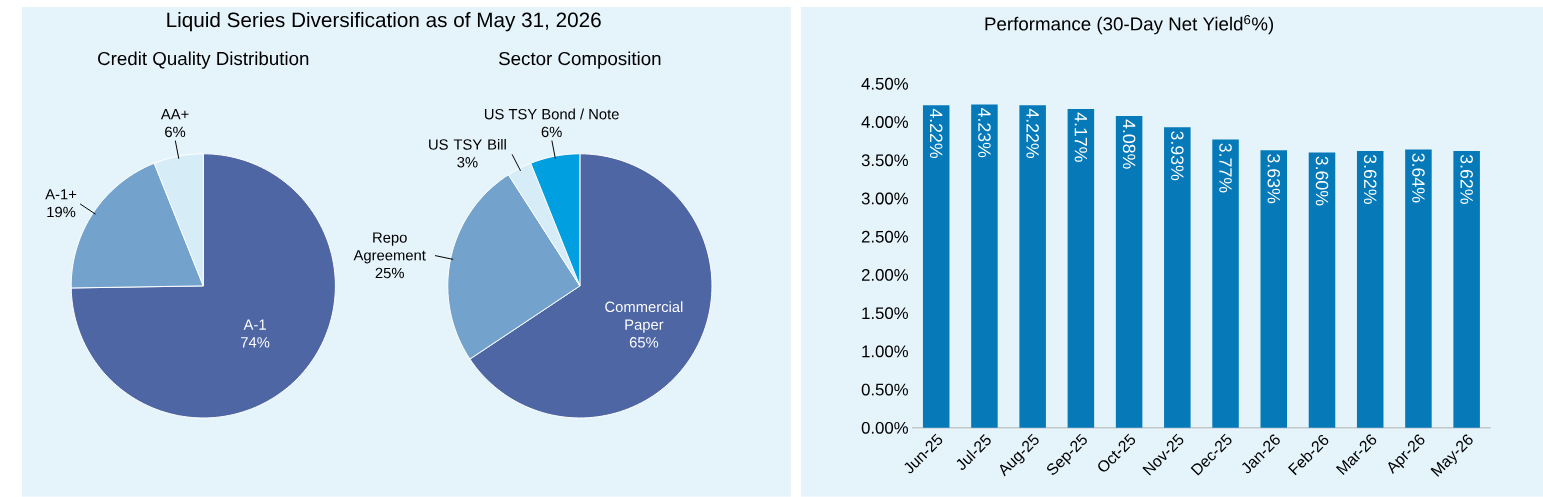  What do you see at coordinates (885, 389) in the screenshot?
I see `y-tick-label: 0.50%` at bounding box center [885, 389].